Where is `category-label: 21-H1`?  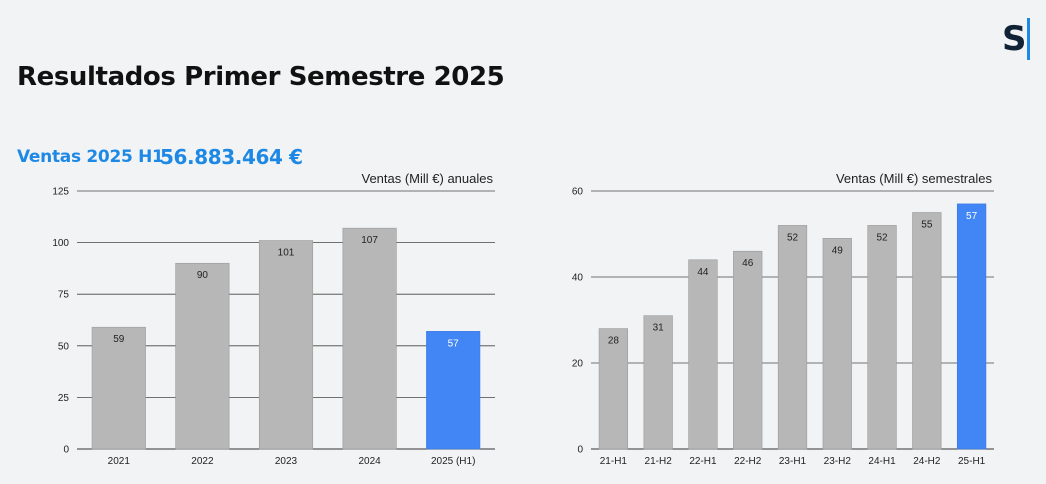
category-label: 21-H1 is located at coordinates (614, 461).